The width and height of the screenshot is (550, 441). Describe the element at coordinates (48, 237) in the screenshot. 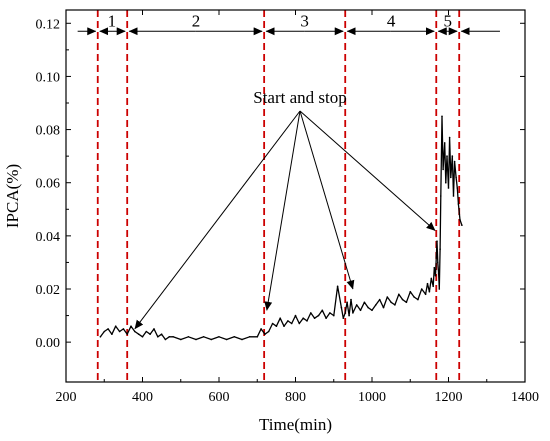

I see `y-tick-label: 0.04` at that location.